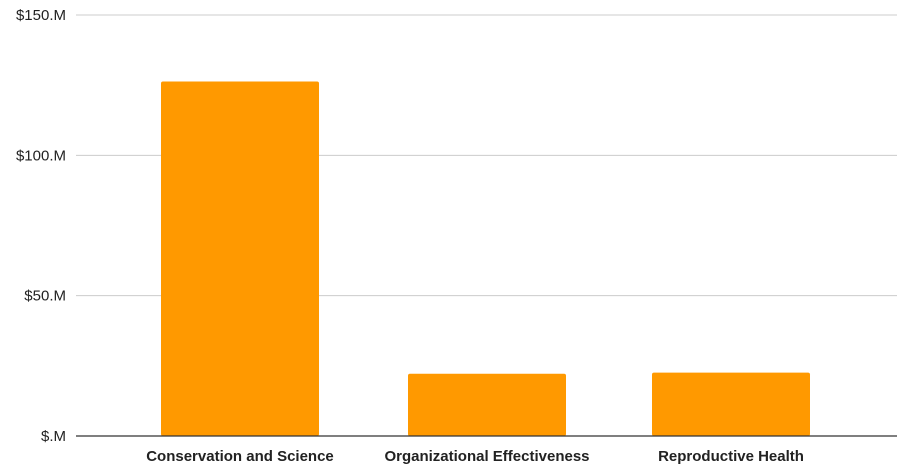 The height and width of the screenshot is (466, 901). Describe the element at coordinates (731, 456) in the screenshot. I see `x-category-label: Reproductive Health` at that location.